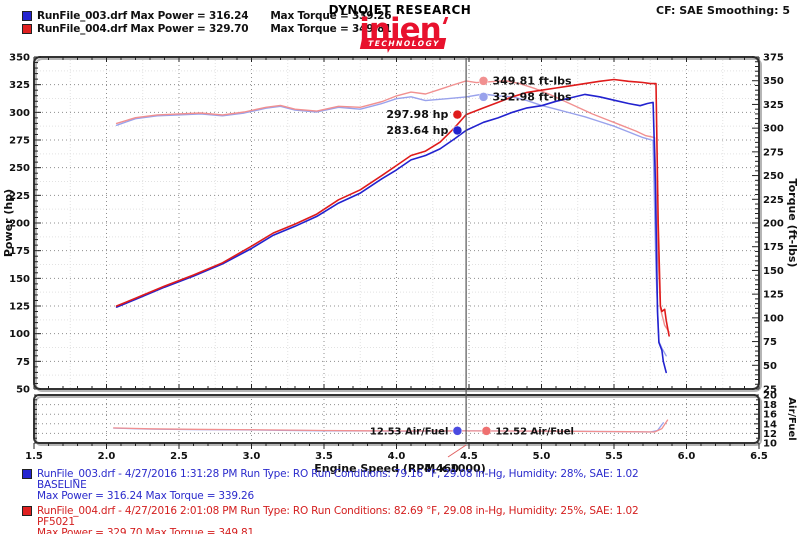 Image resolution: width=800 pixels, height=534 pixels. I want to click on run1-file-power-label: RunFile_003.drf Max Power = 316.24, so click(143, 16).